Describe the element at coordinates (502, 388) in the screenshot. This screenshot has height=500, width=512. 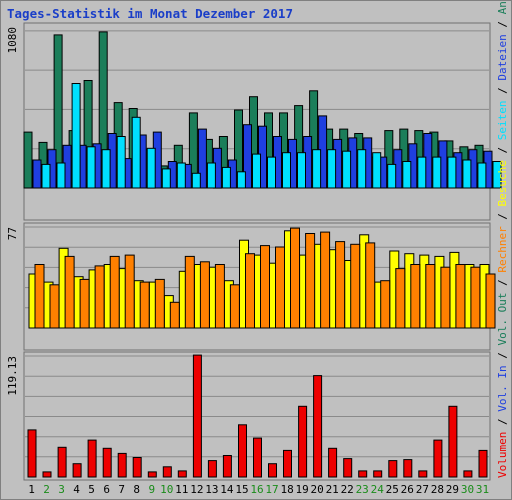
I see `legend-item-volin: Vol. In` at that location.